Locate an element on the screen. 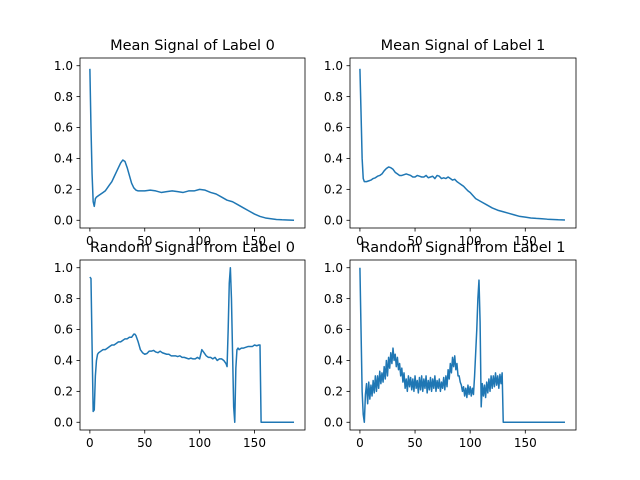 This screenshot has width=640, height=480. subplot-title: Random Signal from Label 0 is located at coordinates (192, 248).